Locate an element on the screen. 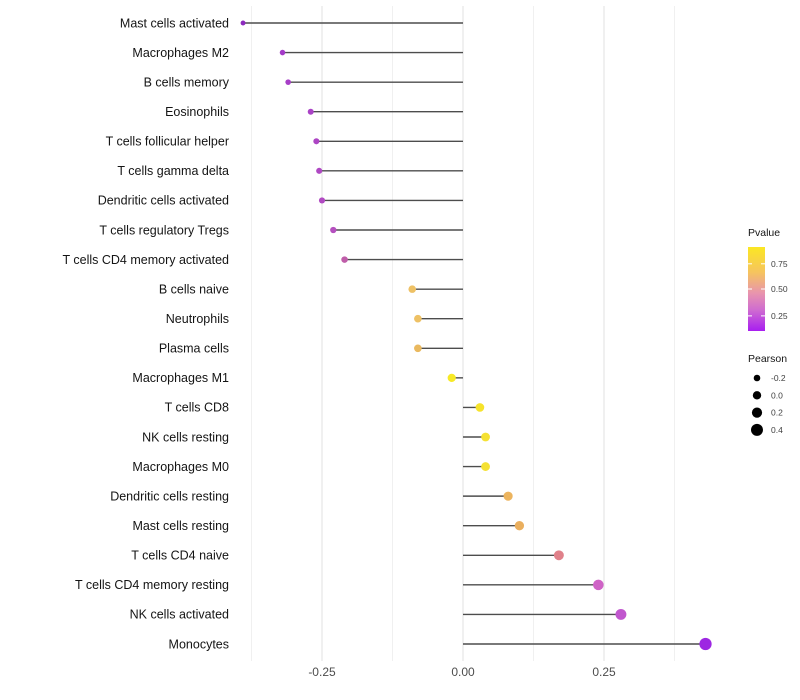 The height and width of the screenshot is (700, 800). category-label: Mast cells activated is located at coordinates (174, 23).